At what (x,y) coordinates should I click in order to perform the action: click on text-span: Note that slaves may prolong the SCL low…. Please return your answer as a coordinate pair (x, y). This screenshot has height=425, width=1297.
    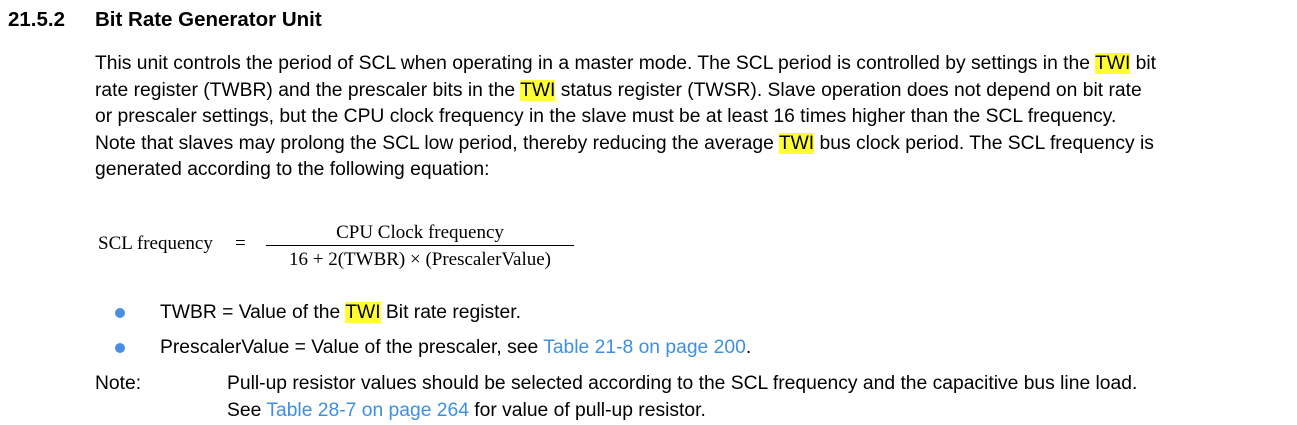
    Looking at the image, I should click on (437, 143).